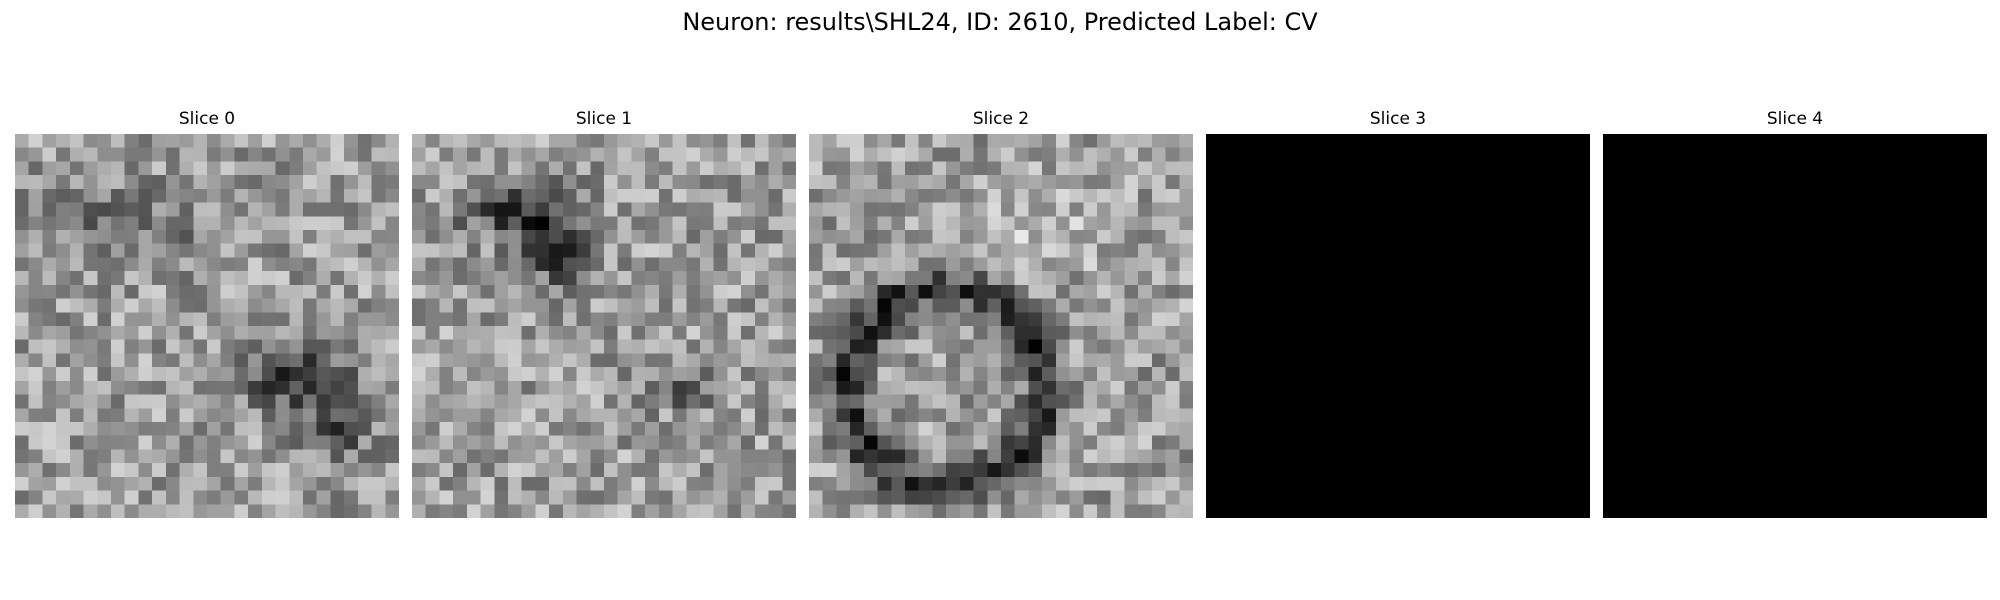 The height and width of the screenshot is (600, 2000). I want to click on slice-panel-0: Slice 0, so click(207, 314).